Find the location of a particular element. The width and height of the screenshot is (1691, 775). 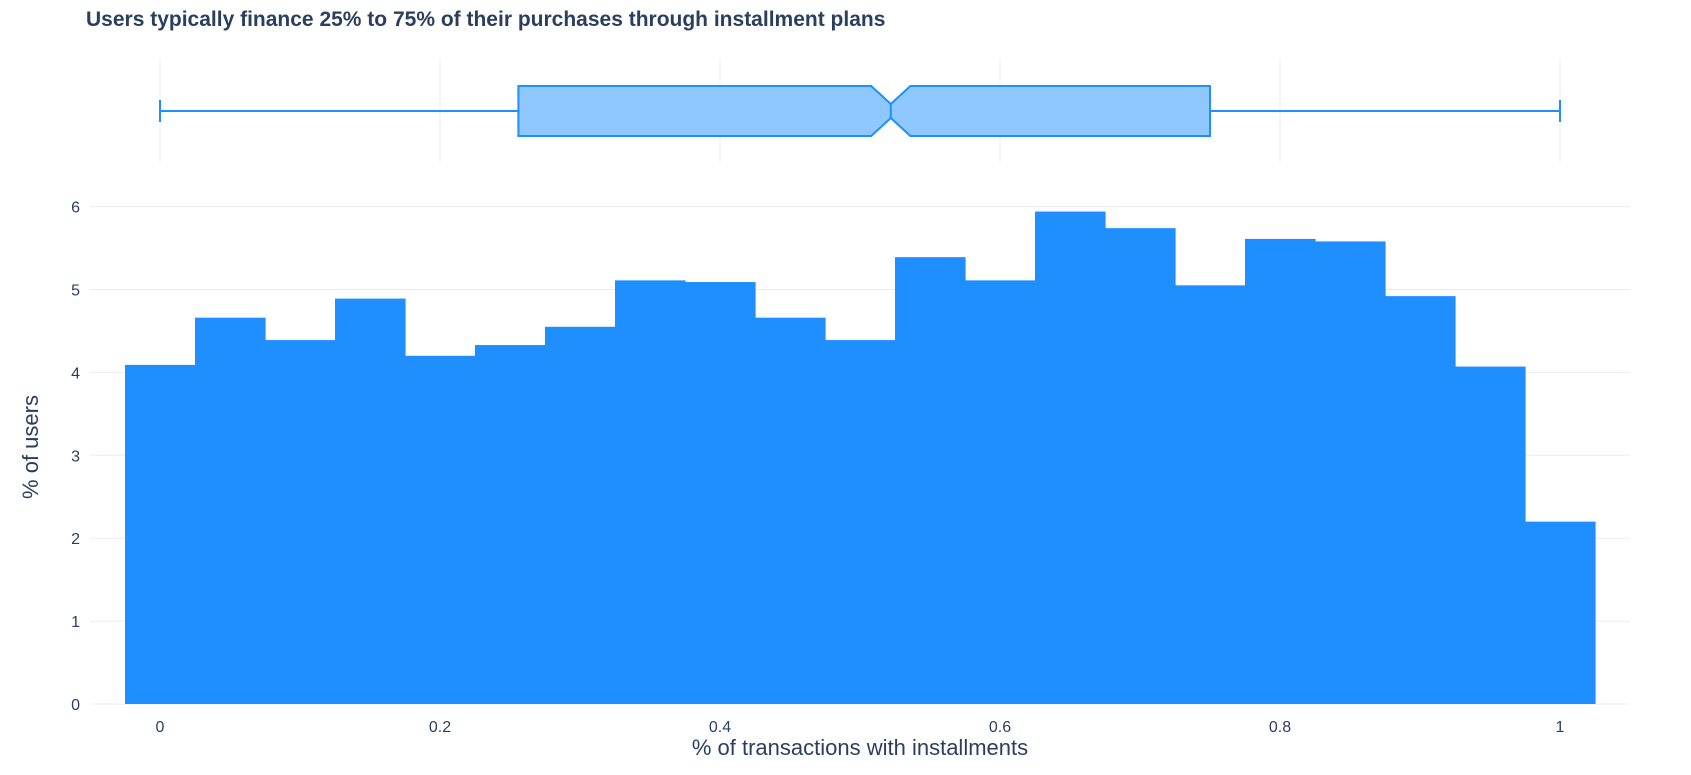

x-axis-ticks: 0 0.2 0.4 0.6 0.8 1 is located at coordinates (860, 727).